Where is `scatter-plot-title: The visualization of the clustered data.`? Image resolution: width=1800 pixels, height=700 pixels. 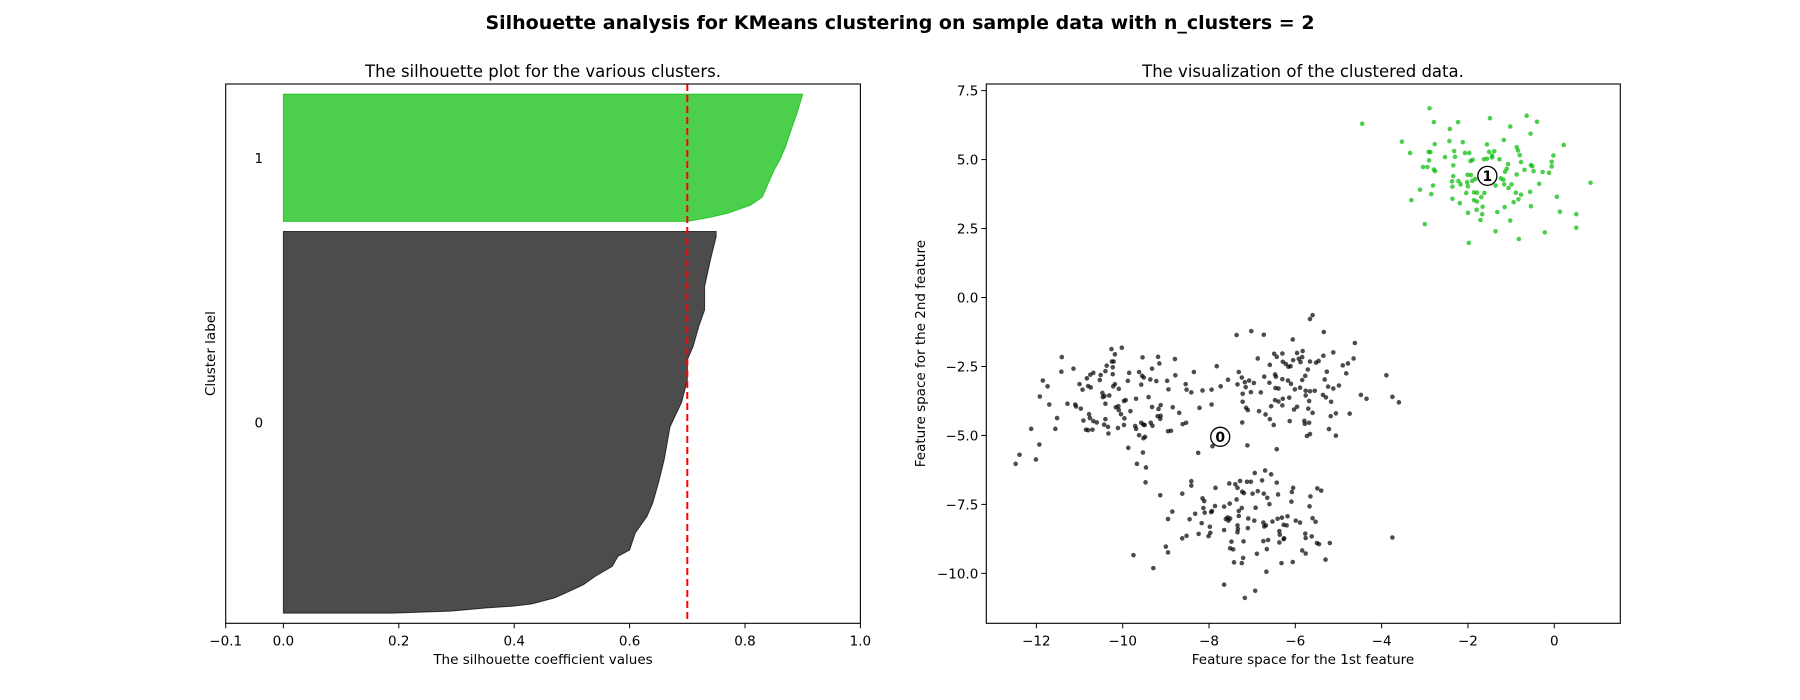 scatter-plot-title: The visualization of the clustered data. is located at coordinates (1302, 71).